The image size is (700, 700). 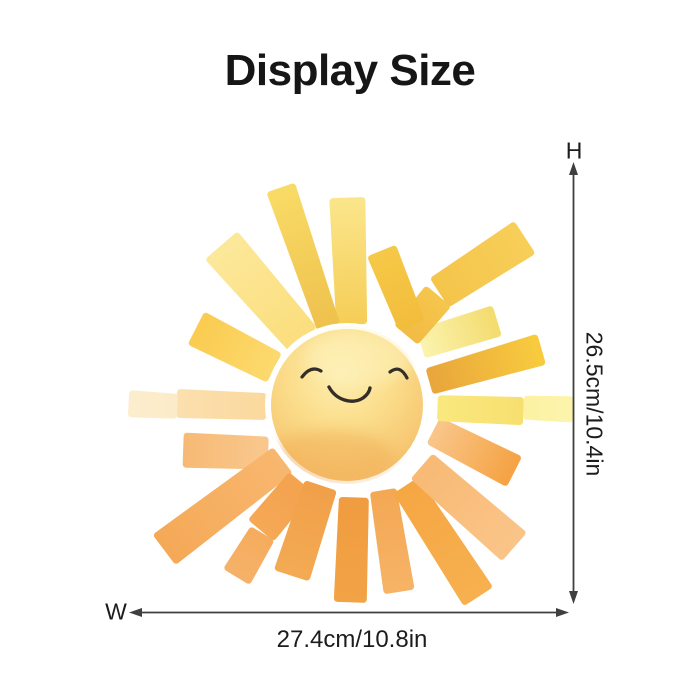 I want to click on arrowhead-right-icon, so click(x=562, y=612).